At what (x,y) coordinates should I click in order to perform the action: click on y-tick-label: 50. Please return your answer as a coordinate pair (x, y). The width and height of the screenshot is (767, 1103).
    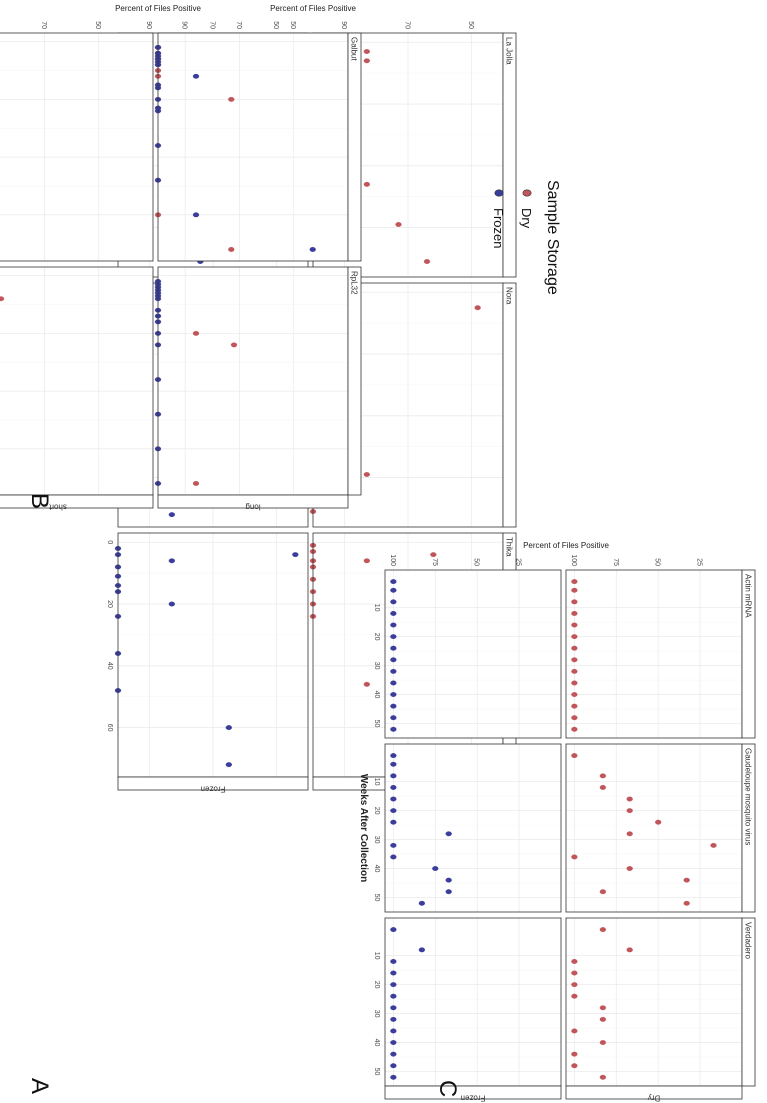
    Looking at the image, I should click on (292, 25).